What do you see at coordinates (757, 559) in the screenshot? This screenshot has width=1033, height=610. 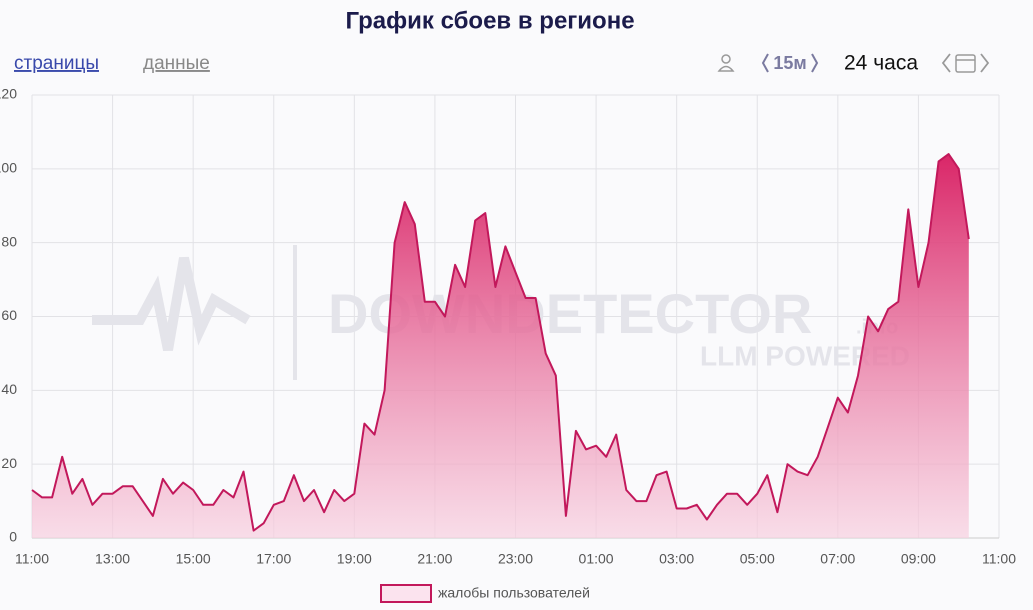 I see `x-tick-label: 05:00` at bounding box center [757, 559].